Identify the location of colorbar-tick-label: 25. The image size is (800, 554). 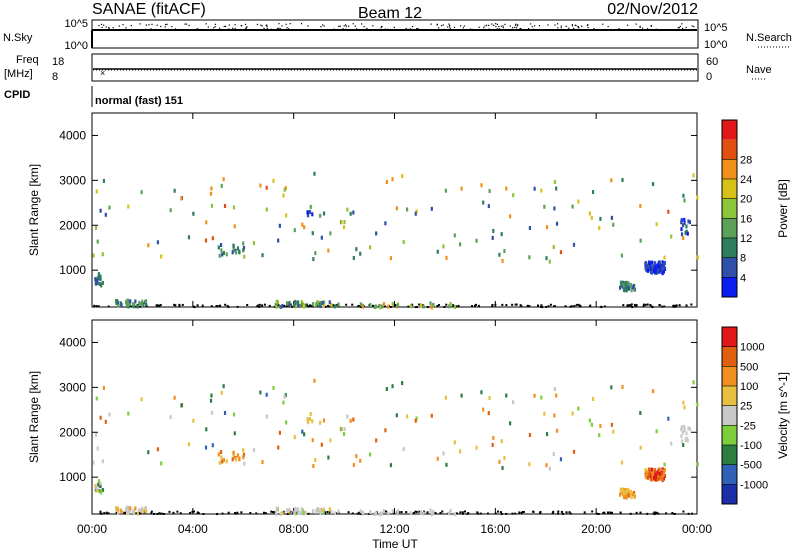
(746, 407).